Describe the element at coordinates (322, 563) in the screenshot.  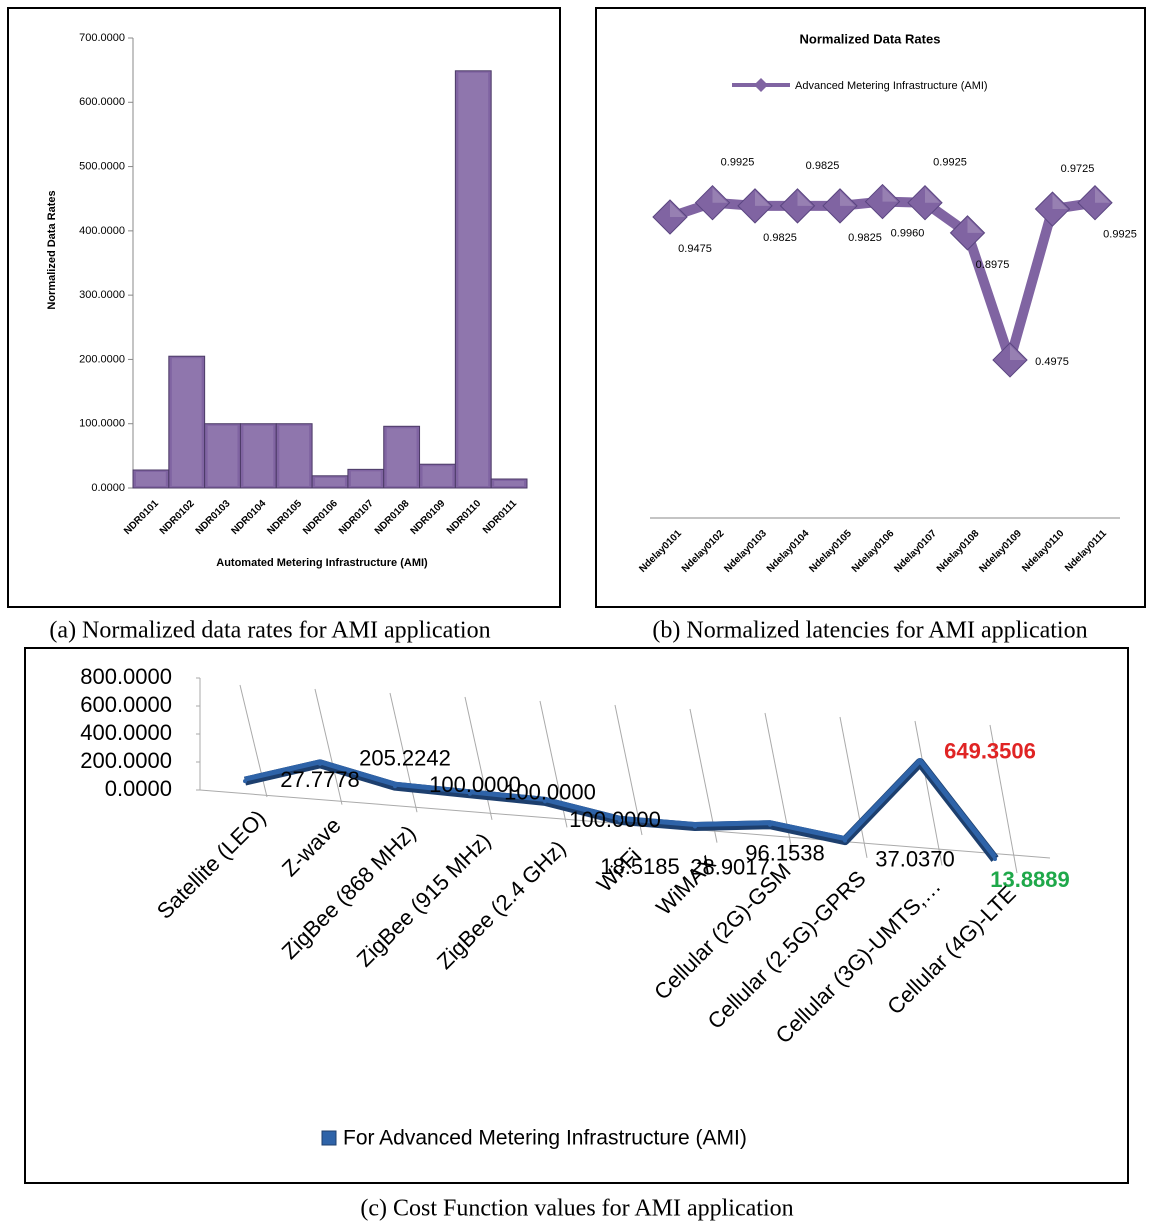
I see `x-axis-label: Automated Metering Infrastructure (AMI)` at that location.